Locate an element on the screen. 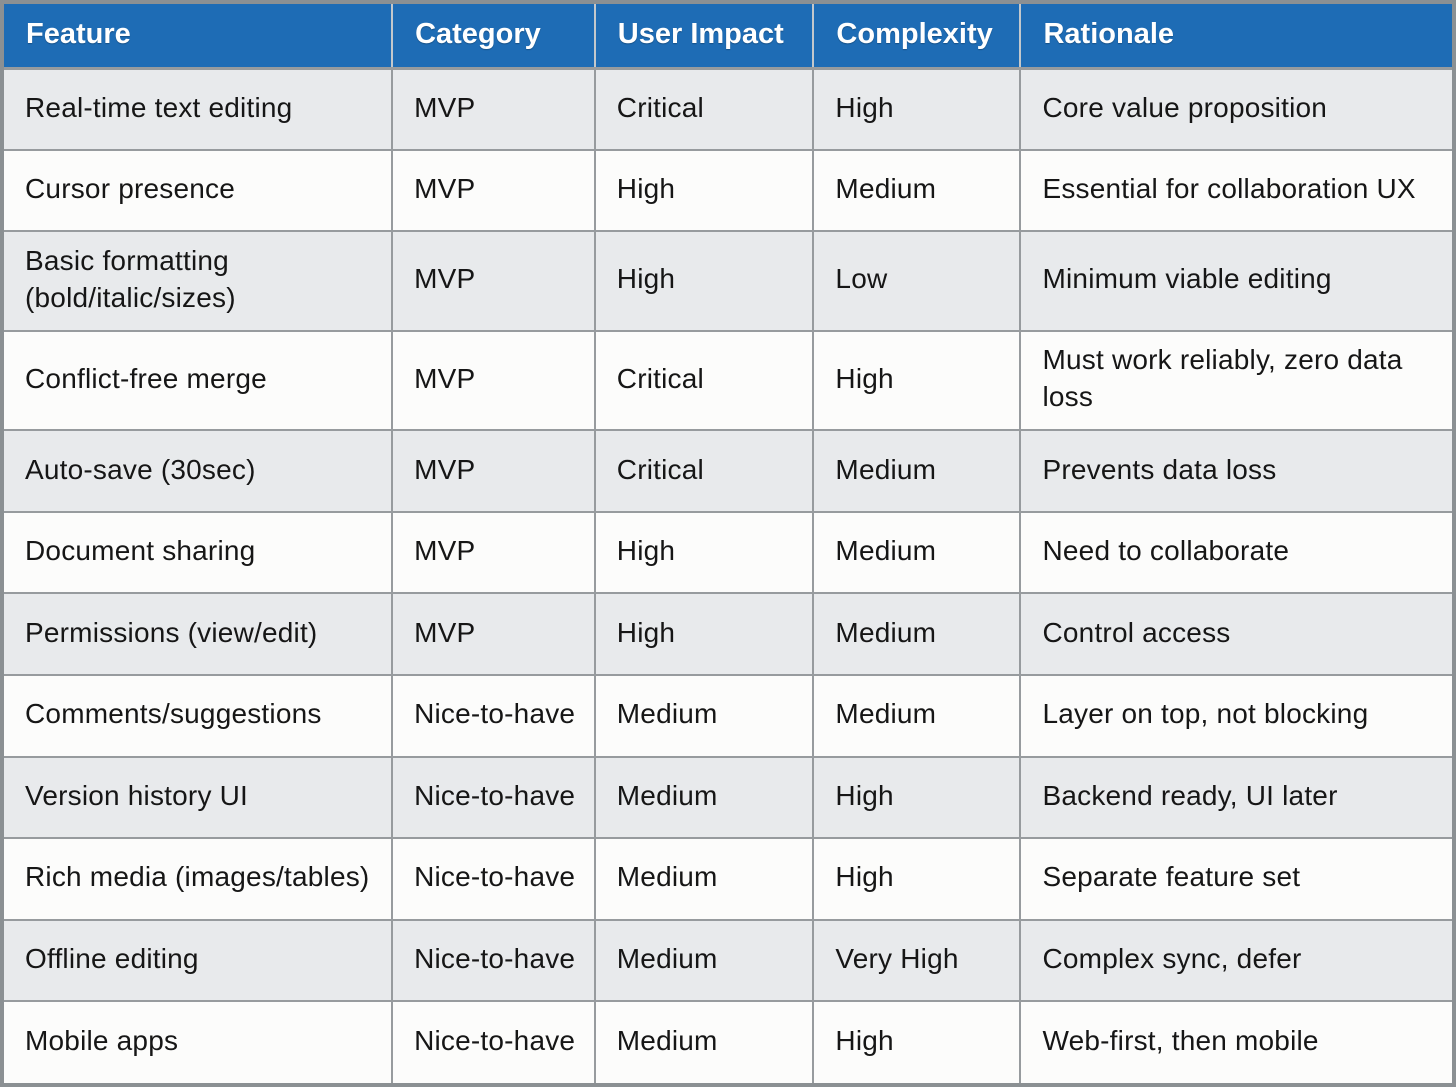 This screenshot has width=1456, height=1087. cell-feature: Auto-save (30sec) is located at coordinates (199, 471).